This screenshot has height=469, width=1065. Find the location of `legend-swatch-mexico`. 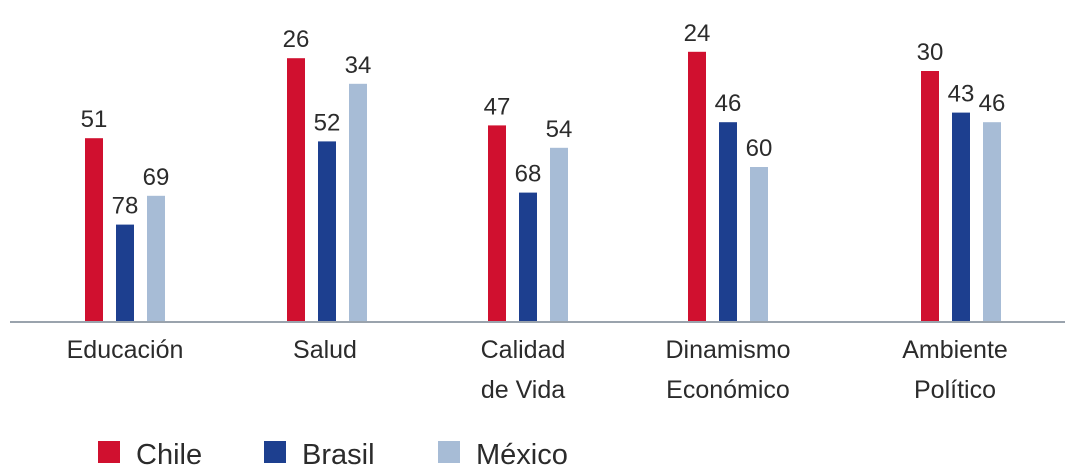

legend-swatch-mexico is located at coordinates (449, 452).